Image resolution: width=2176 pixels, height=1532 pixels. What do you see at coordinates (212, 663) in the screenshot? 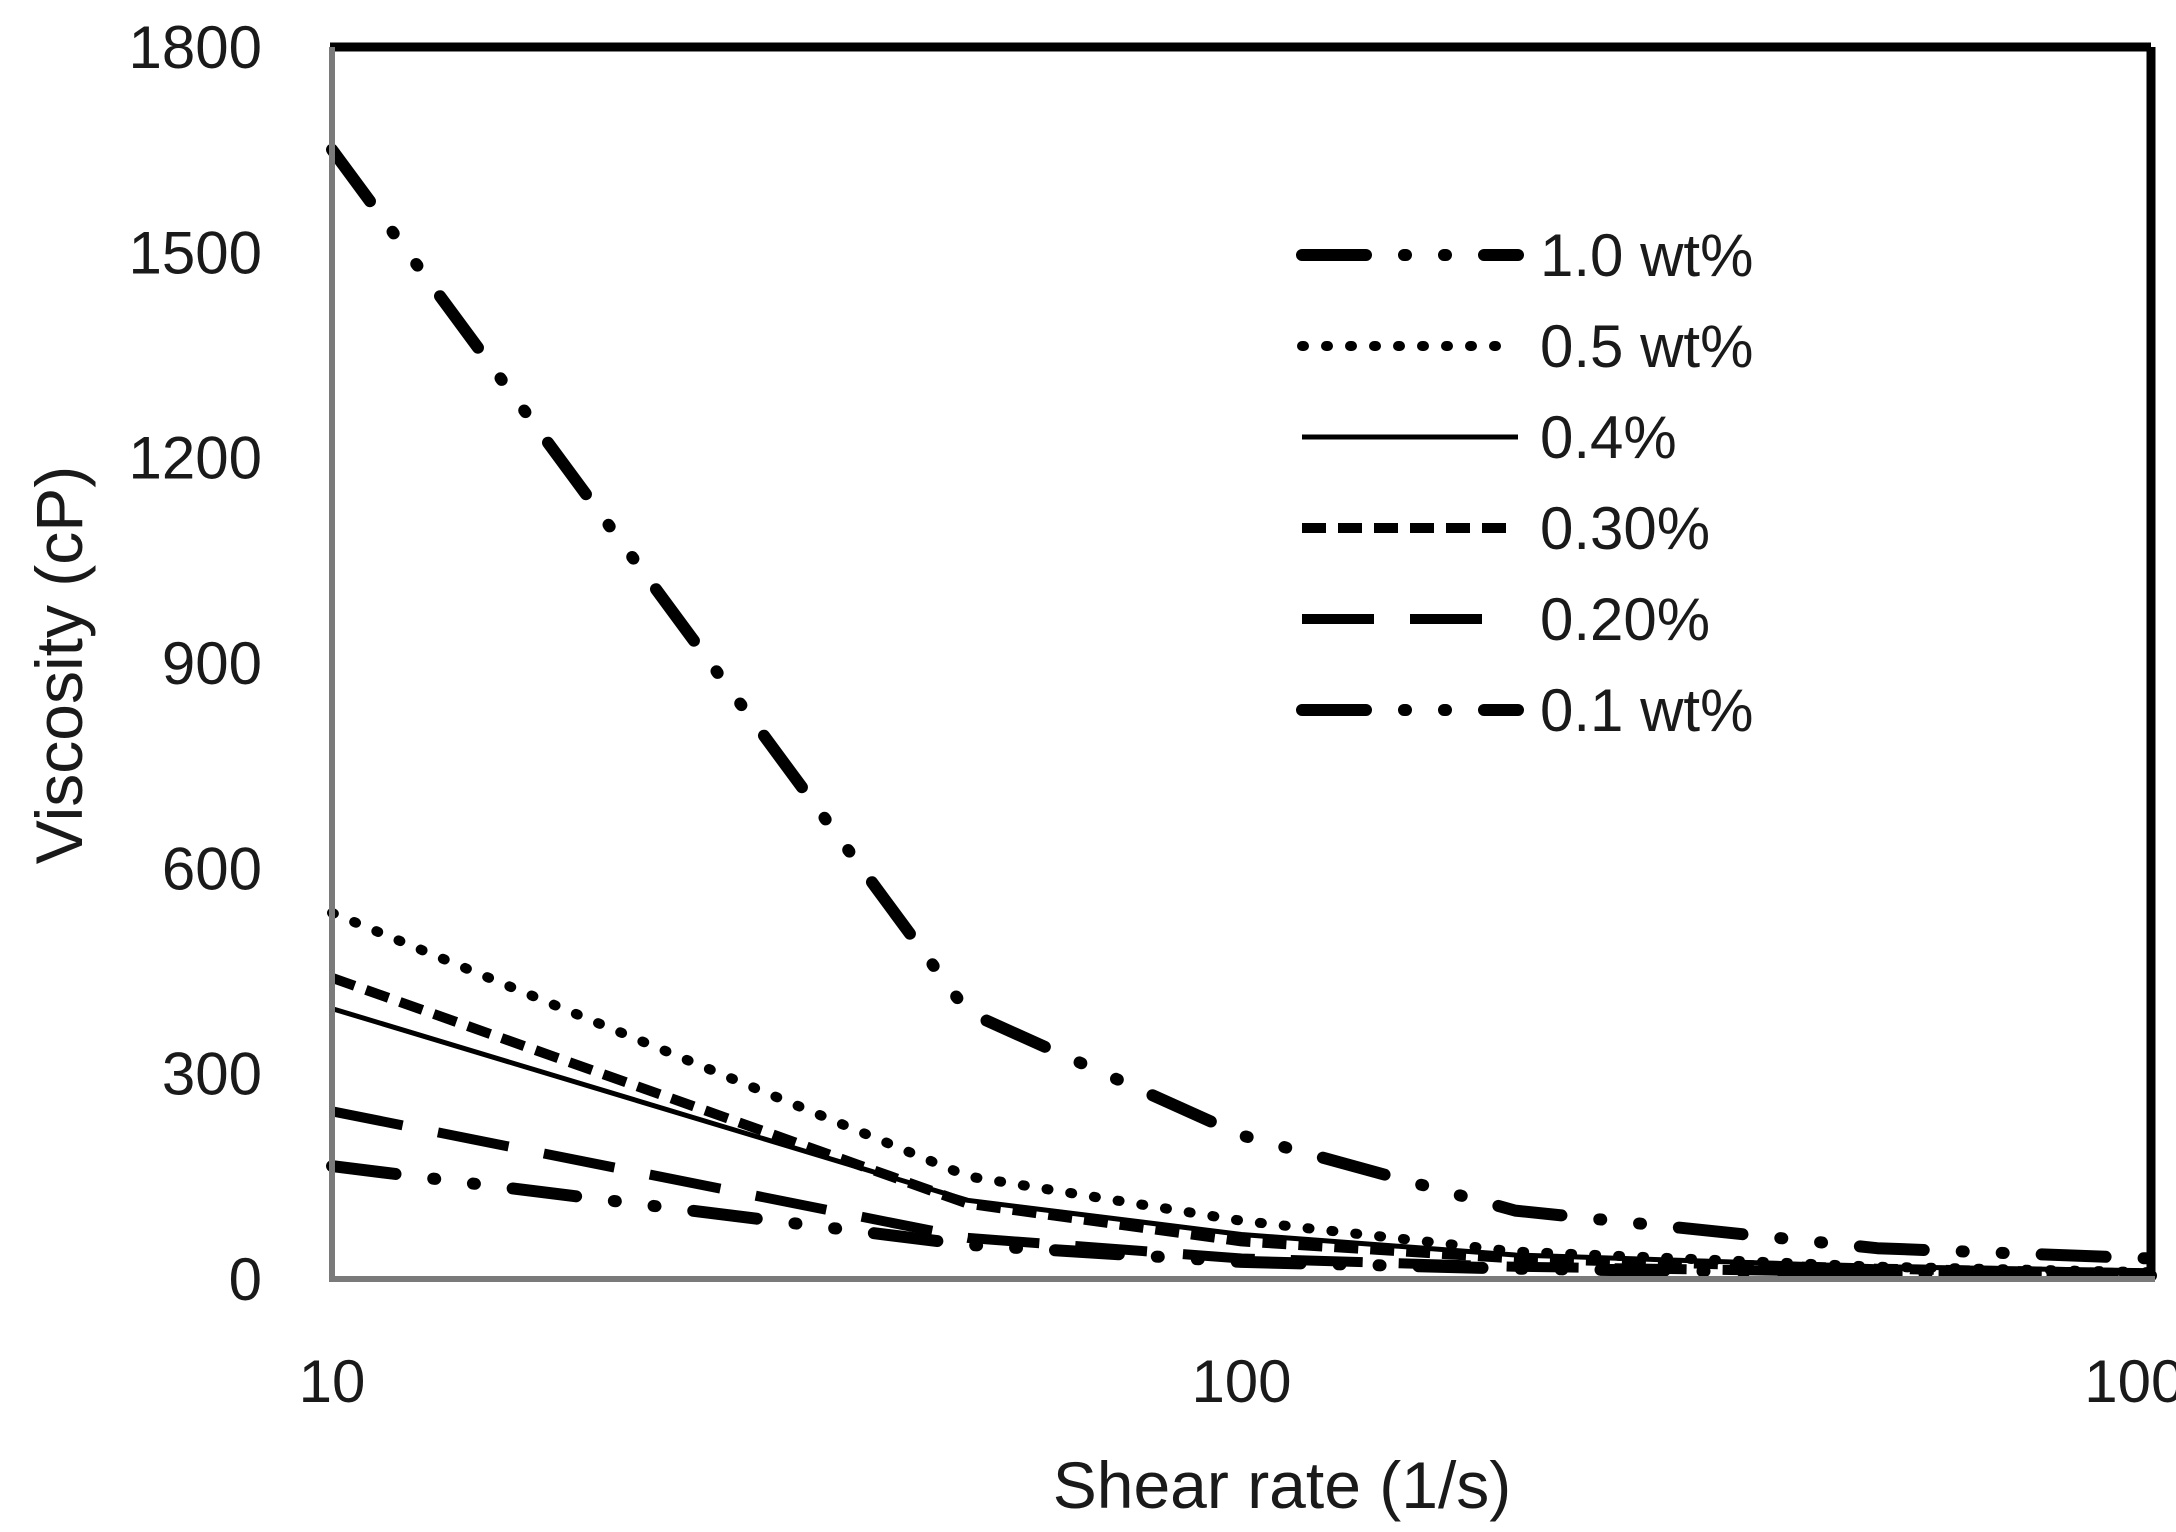
I see `y-tick-label-900: 900` at bounding box center [212, 663].